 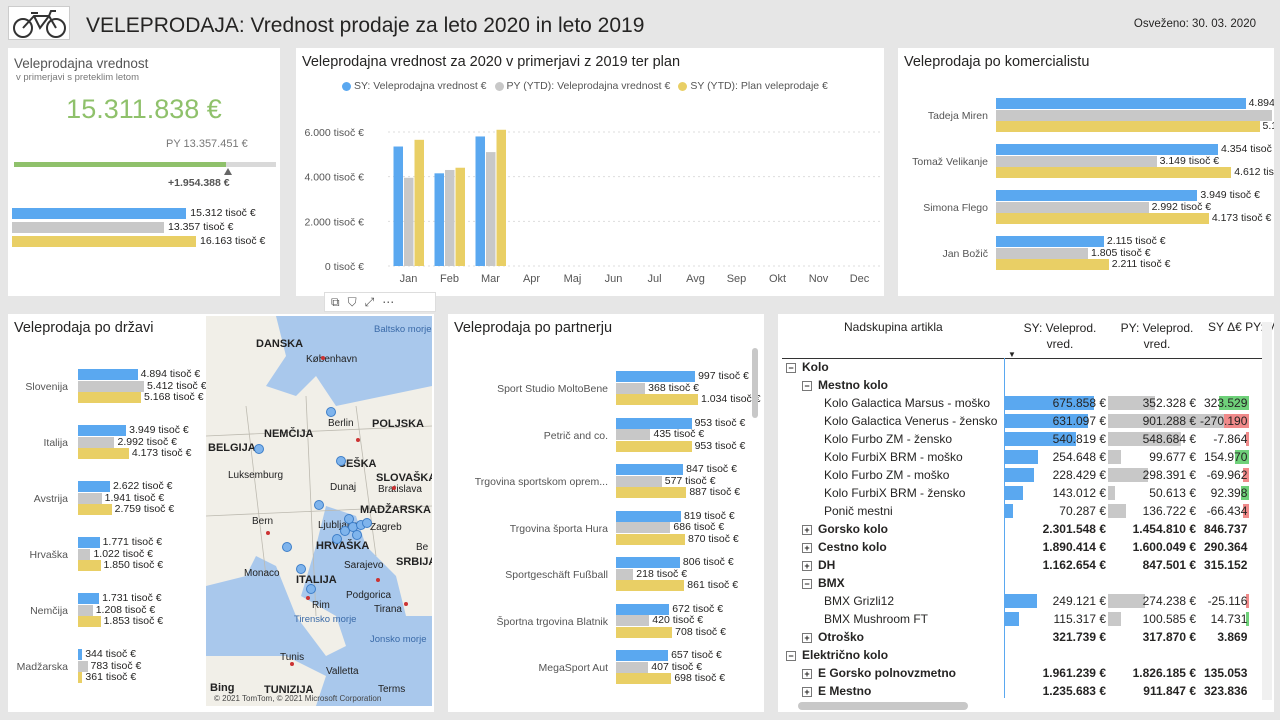 I want to click on matrix-row: BMX Mushroom FT 115.317 € 100.585 € 14.731, so click(x=1016, y=619).